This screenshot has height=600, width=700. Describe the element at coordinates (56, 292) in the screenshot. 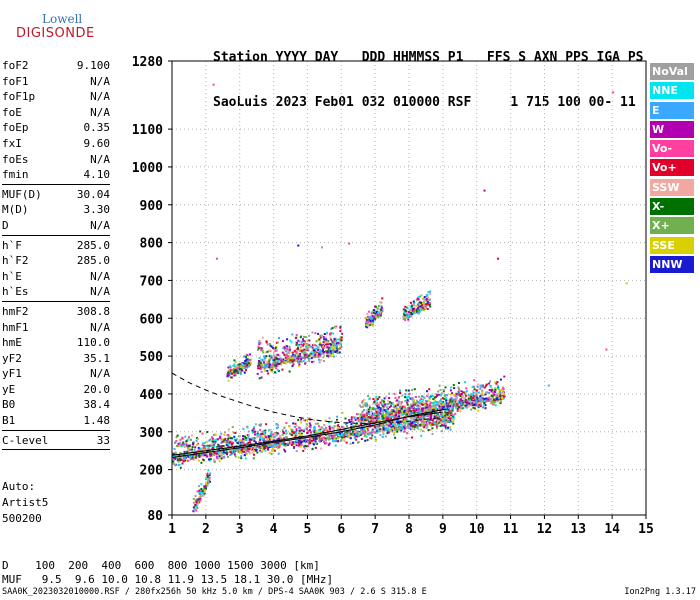

I see `param-row: h`Es N/A` at that location.